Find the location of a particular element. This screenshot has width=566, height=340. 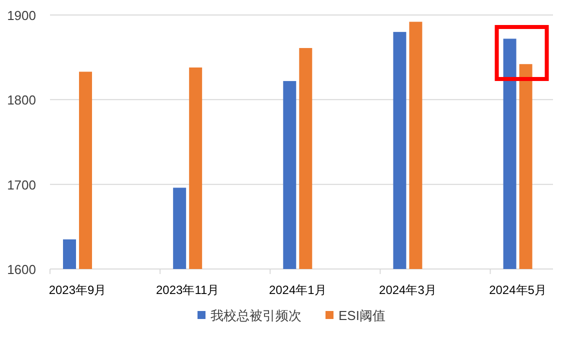

x-tick-label: 2024年1月 is located at coordinates (297, 290).